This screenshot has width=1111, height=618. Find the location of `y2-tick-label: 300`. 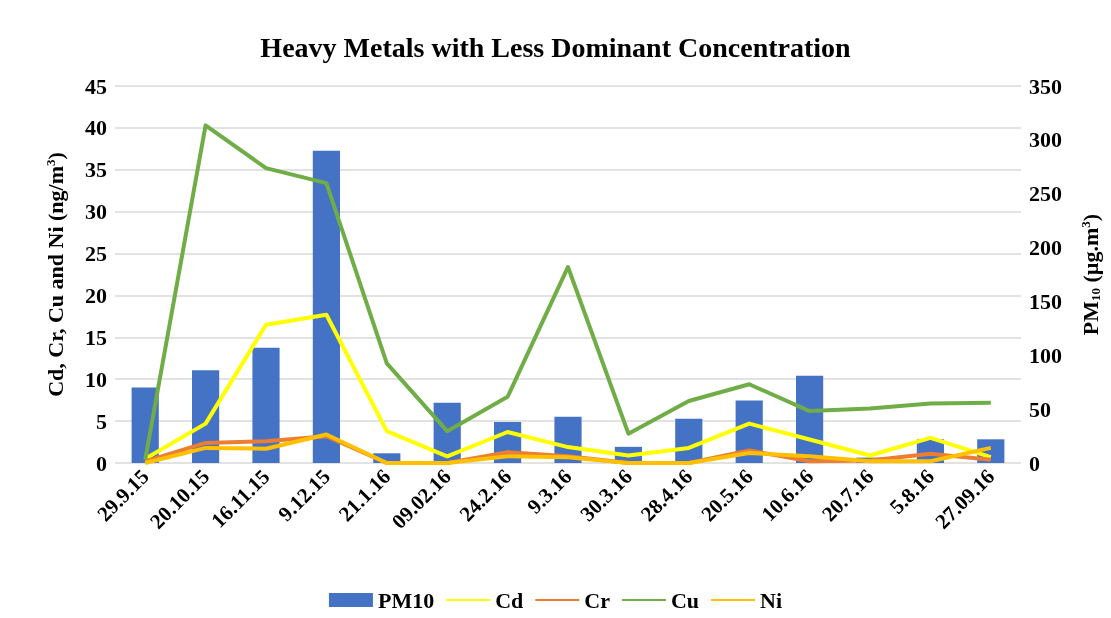

y2-tick-label: 300 is located at coordinates (1045, 140).